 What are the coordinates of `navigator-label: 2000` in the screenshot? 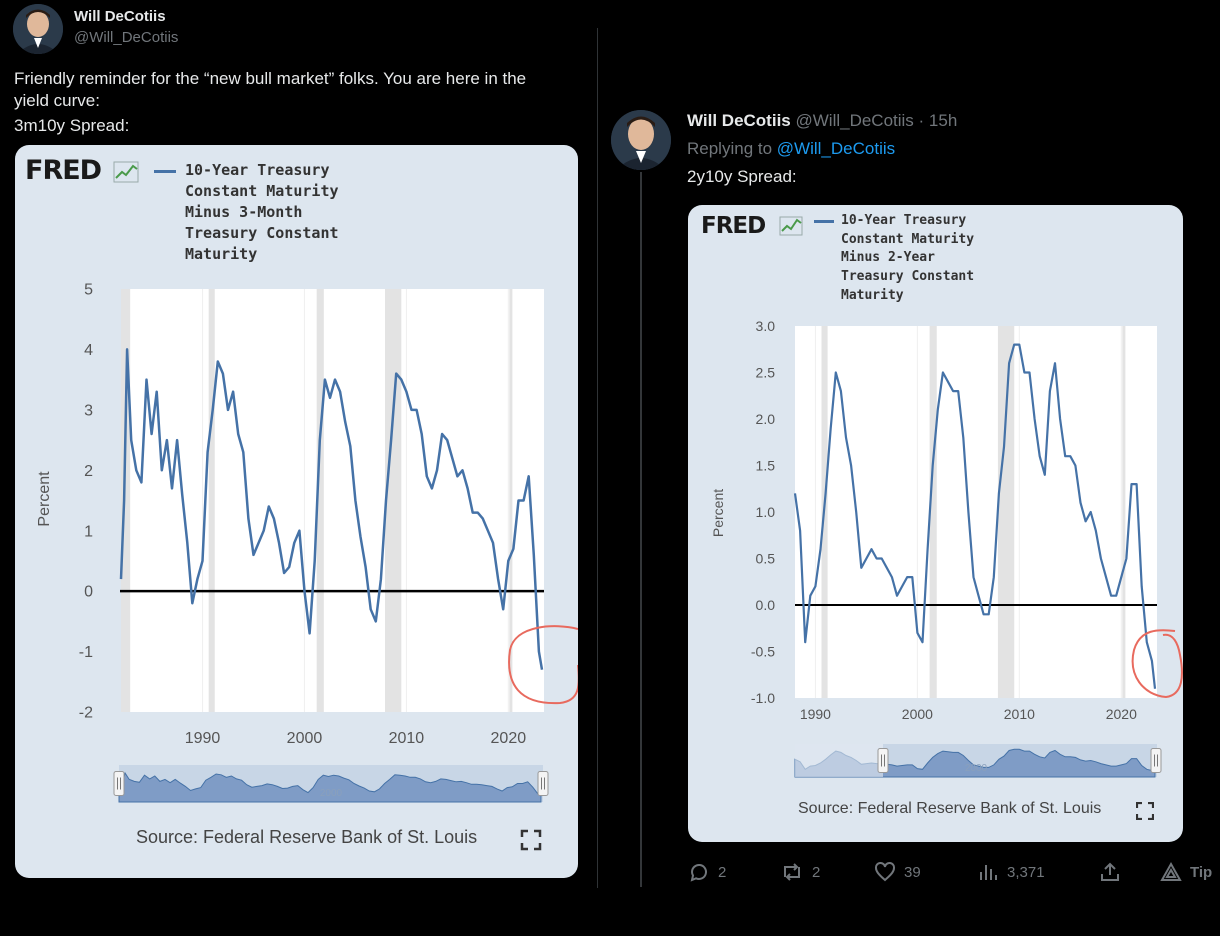 It's located at (976, 768).